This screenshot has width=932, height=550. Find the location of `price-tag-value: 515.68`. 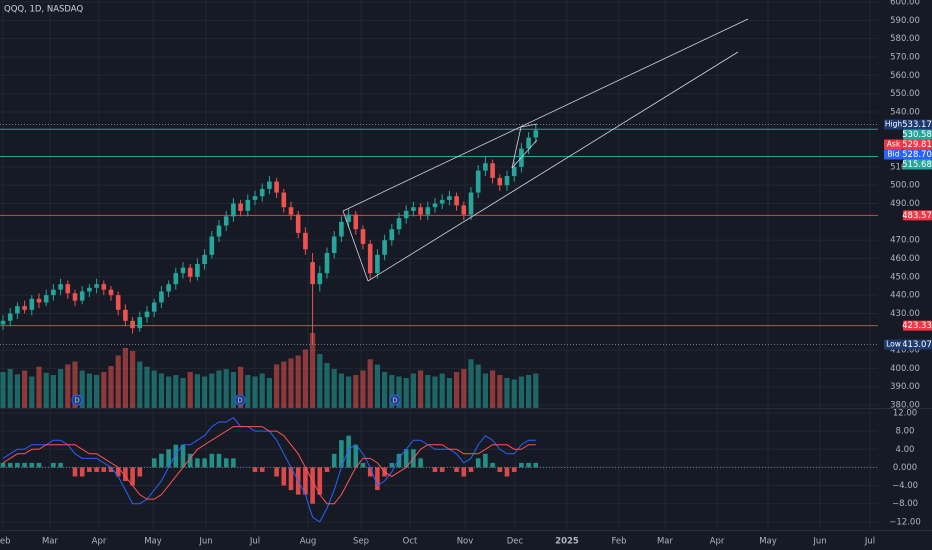

price-tag-value: 515.68 is located at coordinates (917, 165).